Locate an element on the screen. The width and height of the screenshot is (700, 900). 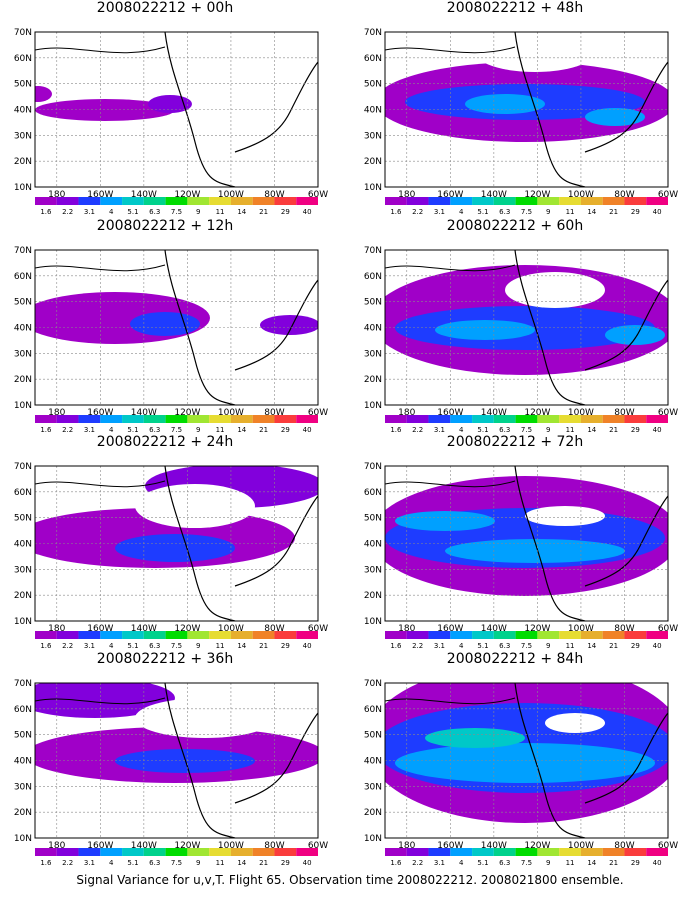
panel-title: 2008022212 + 84h is located at coordinates (515, 659).